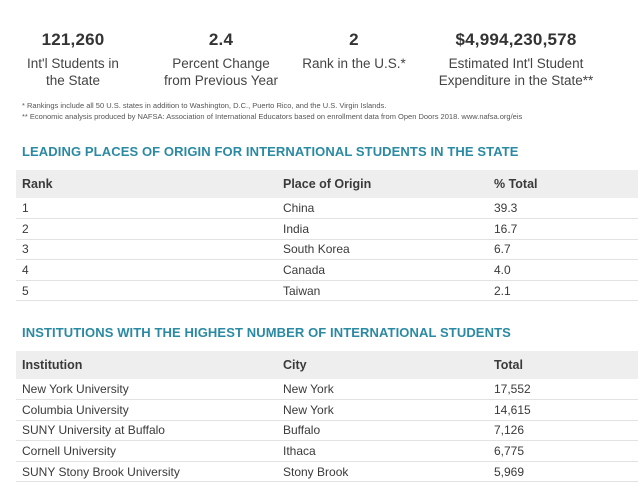  I want to click on cell-total: 7,126, so click(563, 431).